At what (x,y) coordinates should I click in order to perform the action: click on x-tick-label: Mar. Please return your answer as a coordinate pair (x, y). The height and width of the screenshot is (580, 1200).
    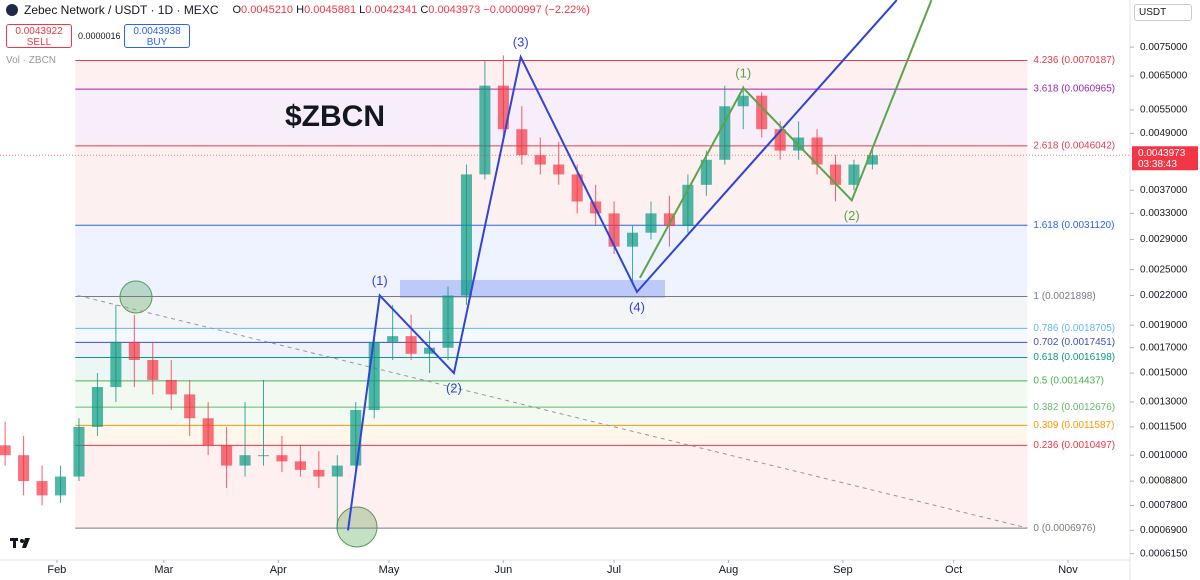
    Looking at the image, I should click on (163, 570).